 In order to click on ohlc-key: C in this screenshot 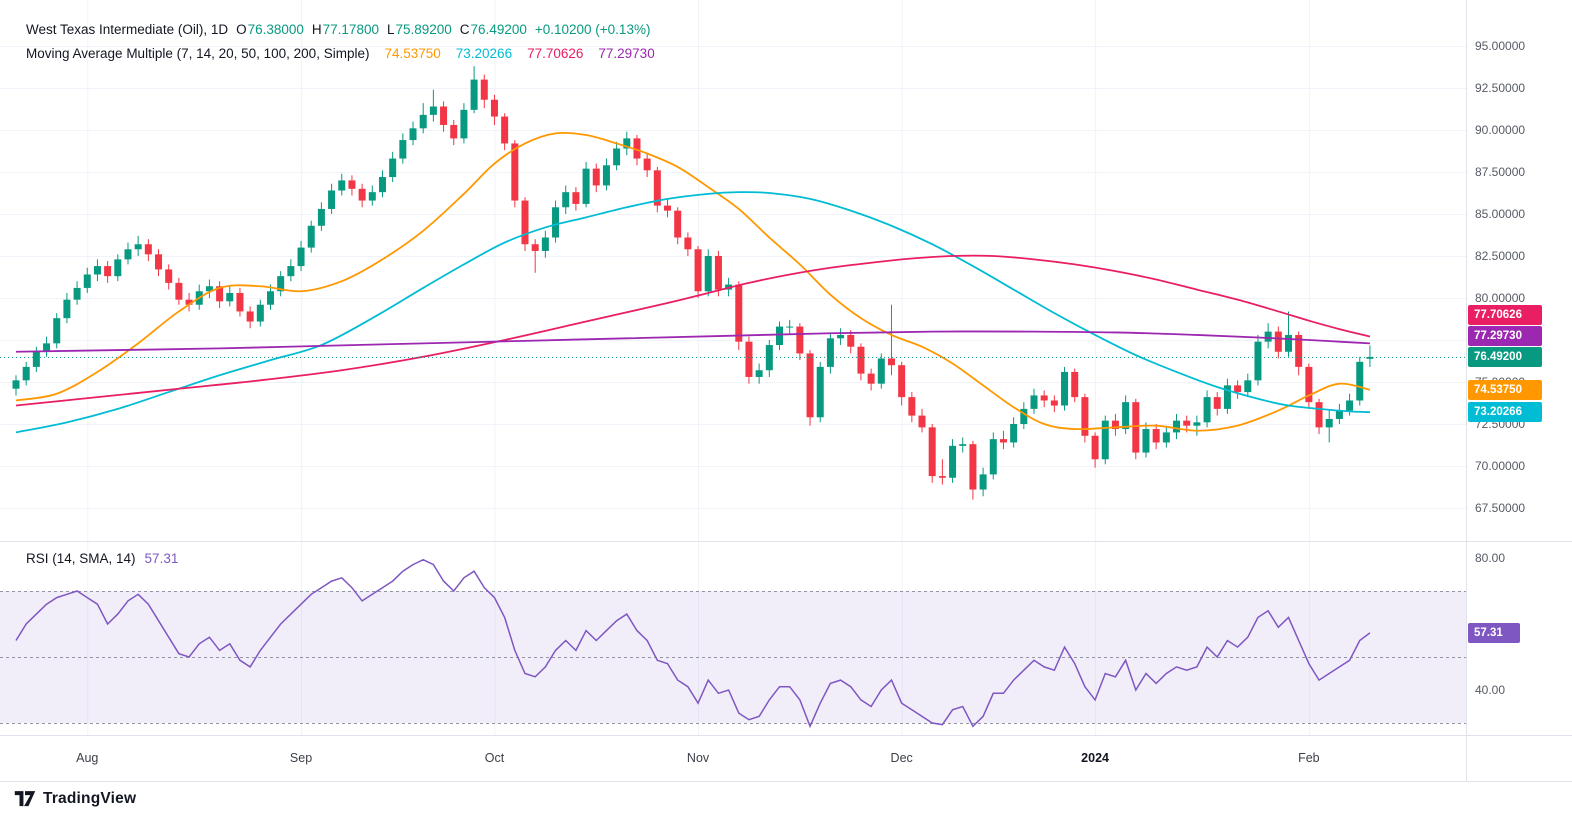, I will do `click(464, 29)`.